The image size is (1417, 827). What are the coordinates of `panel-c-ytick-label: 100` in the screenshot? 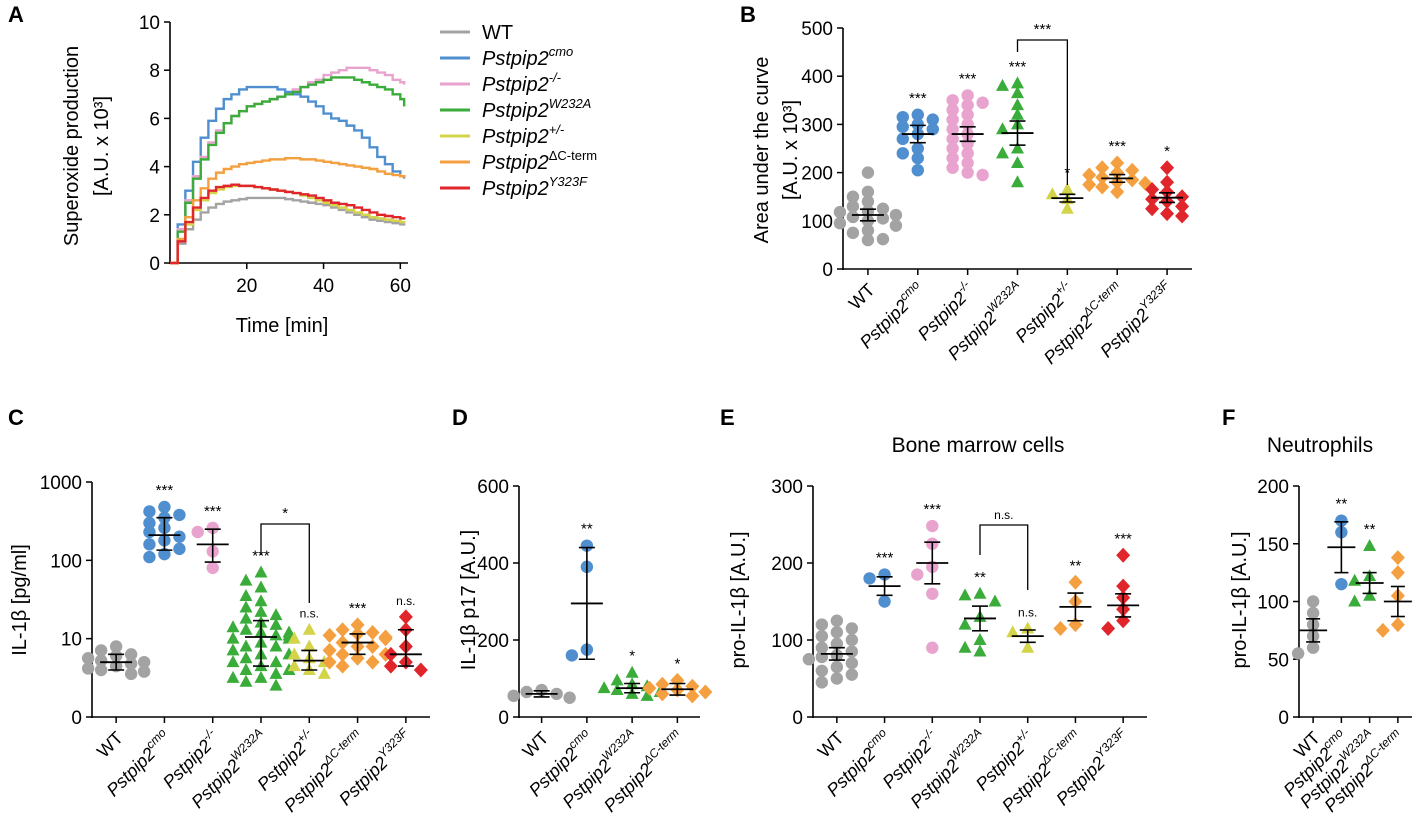 It's located at (66, 561).